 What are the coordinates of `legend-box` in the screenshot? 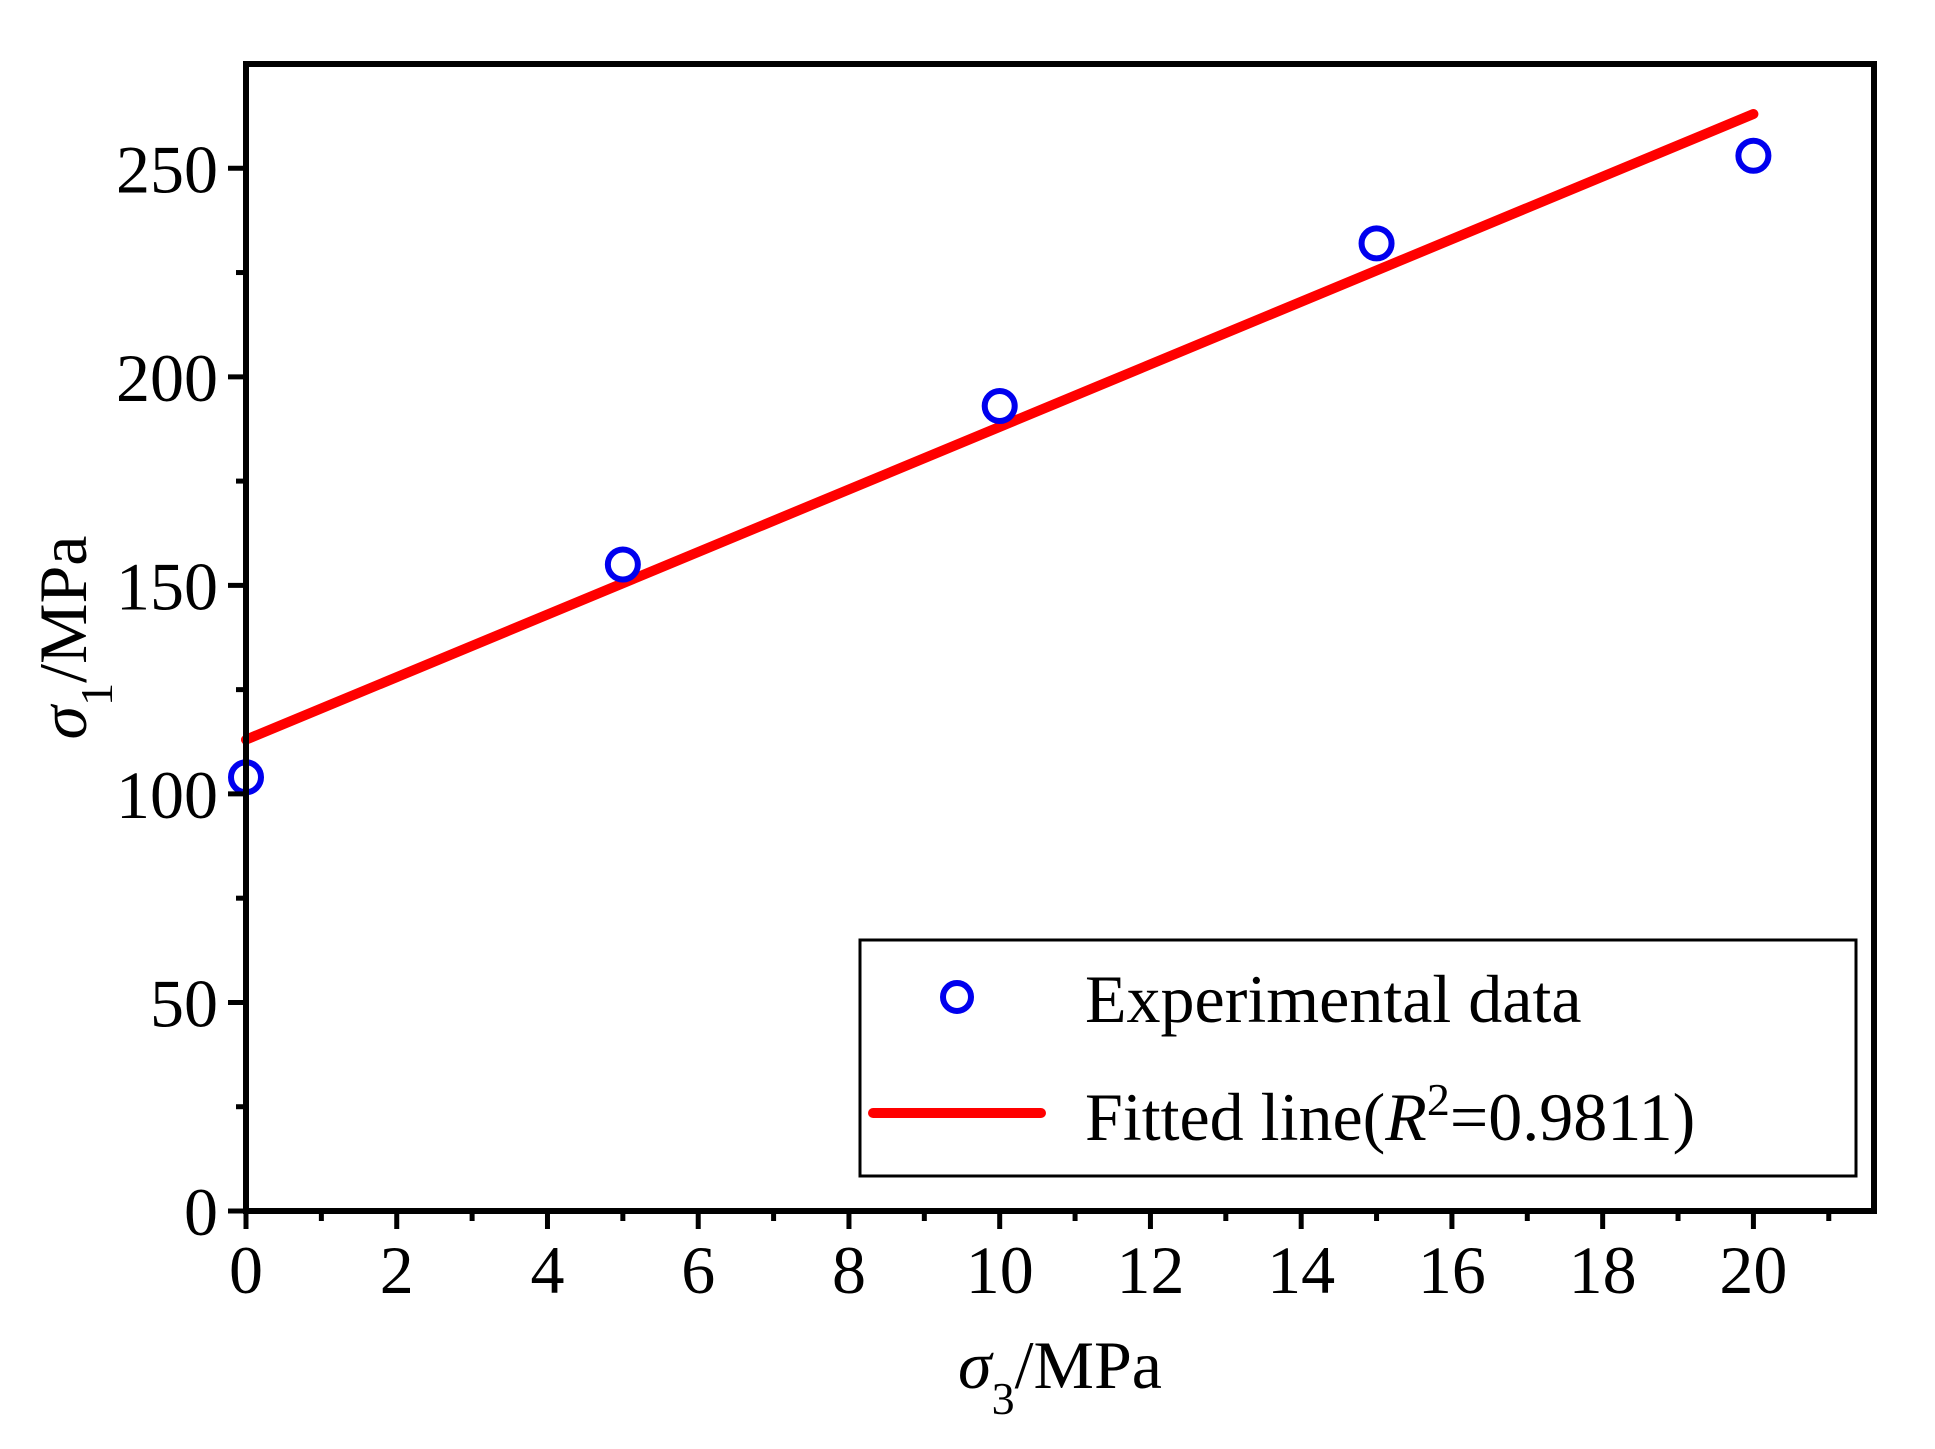 It's located at (1358, 1058).